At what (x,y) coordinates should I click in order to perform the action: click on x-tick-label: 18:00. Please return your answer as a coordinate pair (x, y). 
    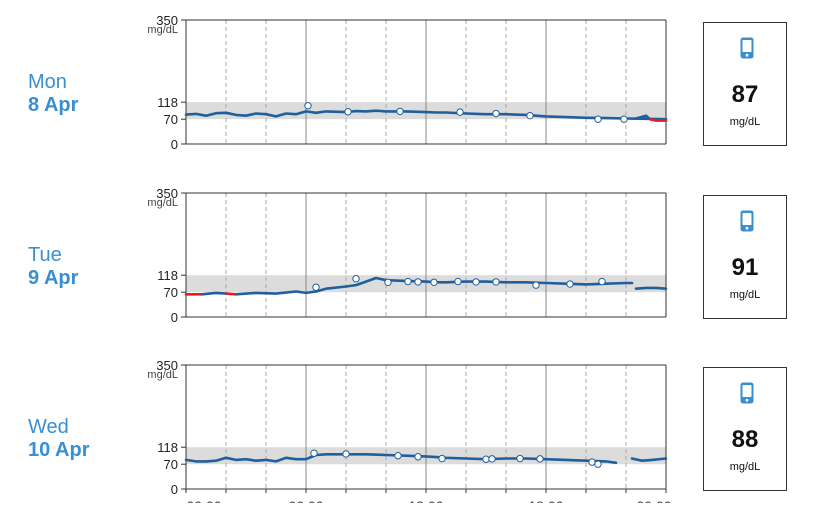
    Looking at the image, I should click on (545, 500).